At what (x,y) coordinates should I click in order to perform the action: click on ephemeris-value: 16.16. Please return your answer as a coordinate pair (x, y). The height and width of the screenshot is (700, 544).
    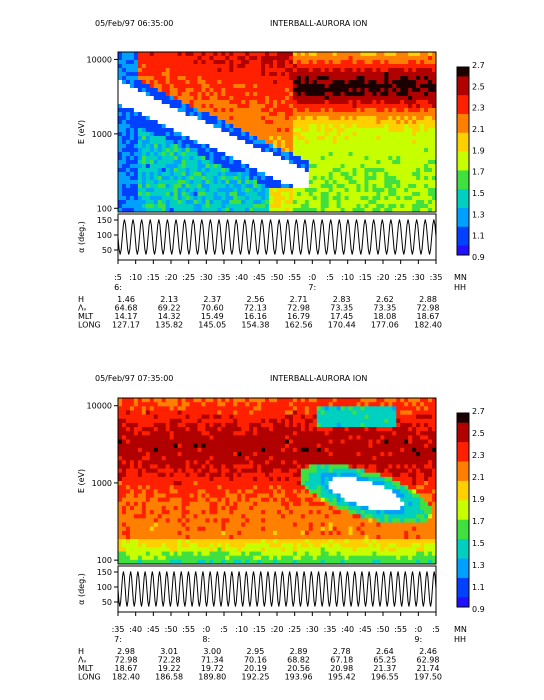
    Looking at the image, I should click on (255, 316).